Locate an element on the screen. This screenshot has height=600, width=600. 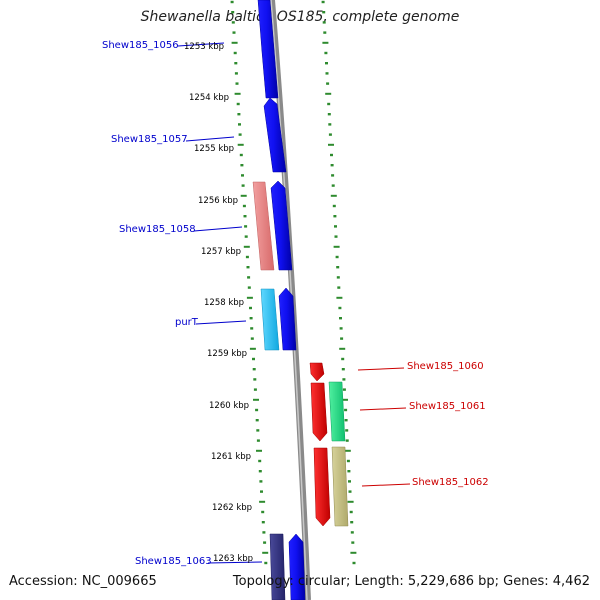
leader-line-purT is located at coordinates (221, 322).